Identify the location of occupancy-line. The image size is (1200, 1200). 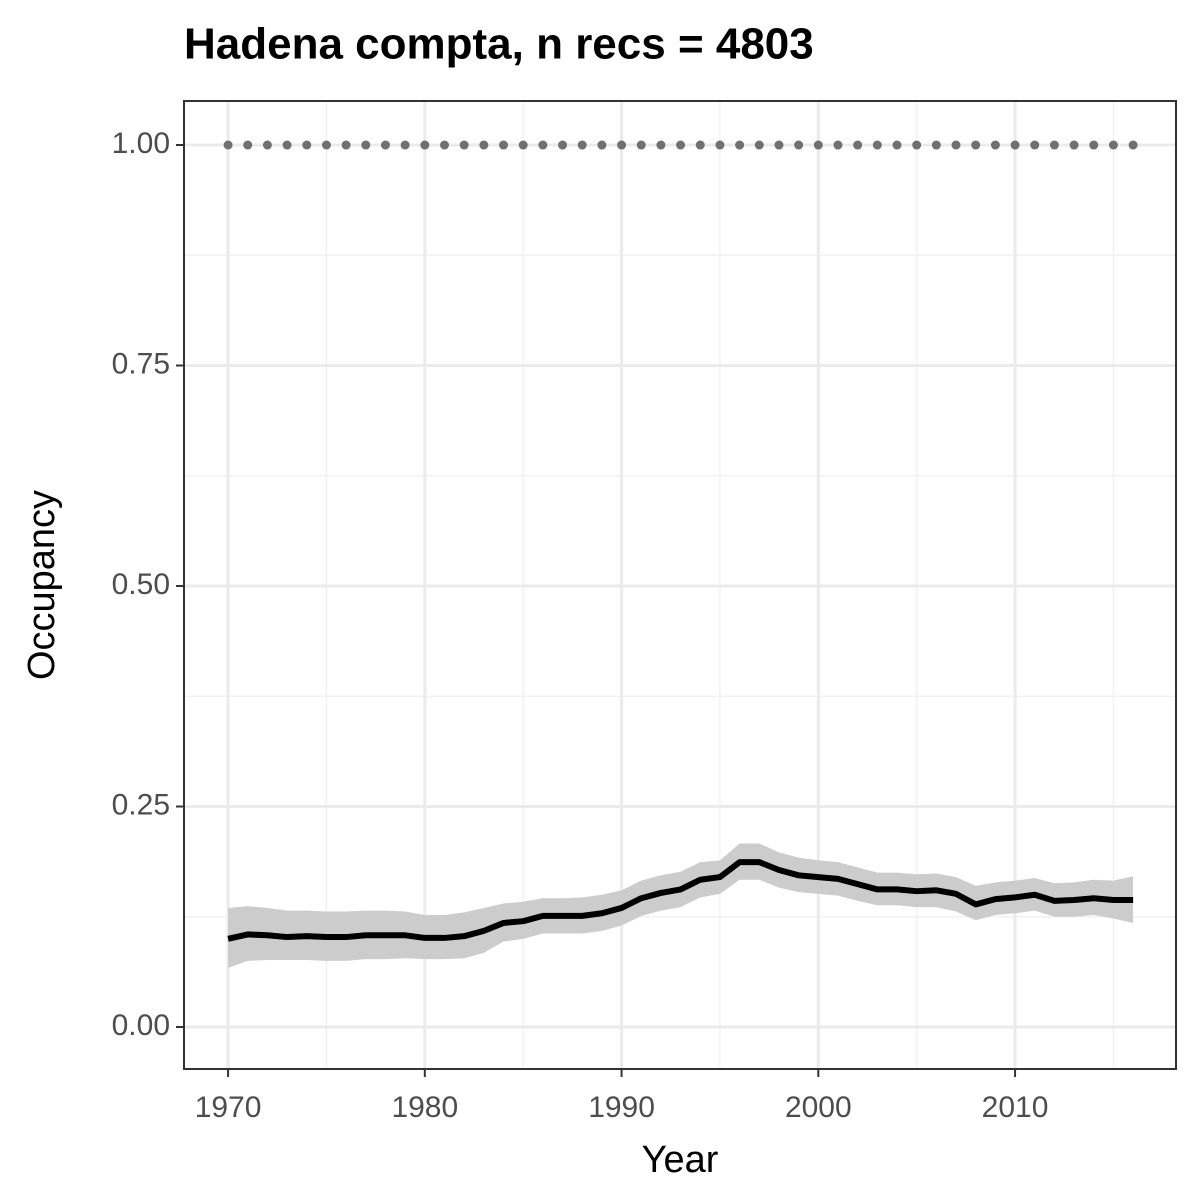
(680, 900).